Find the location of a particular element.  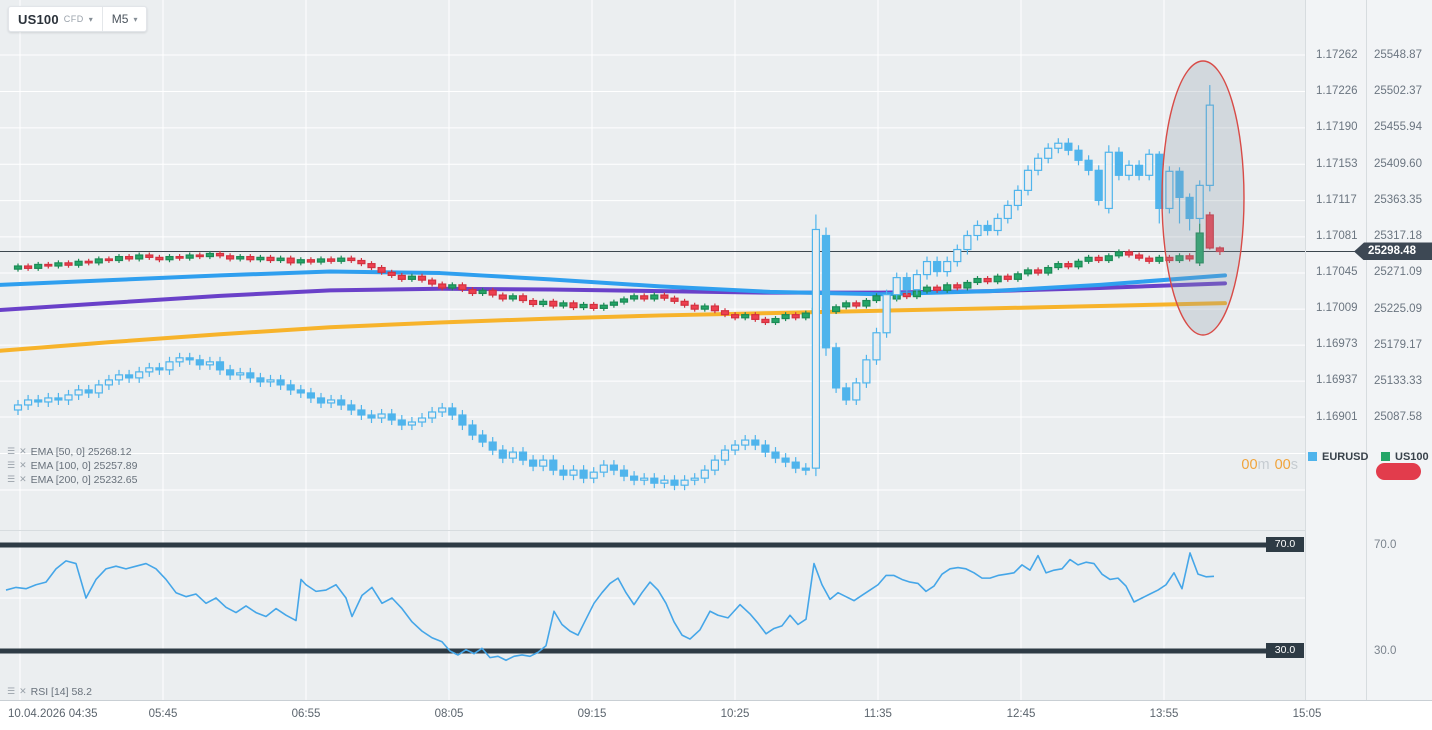

us100-price-tick-label: 25317.18 is located at coordinates (1398, 236).